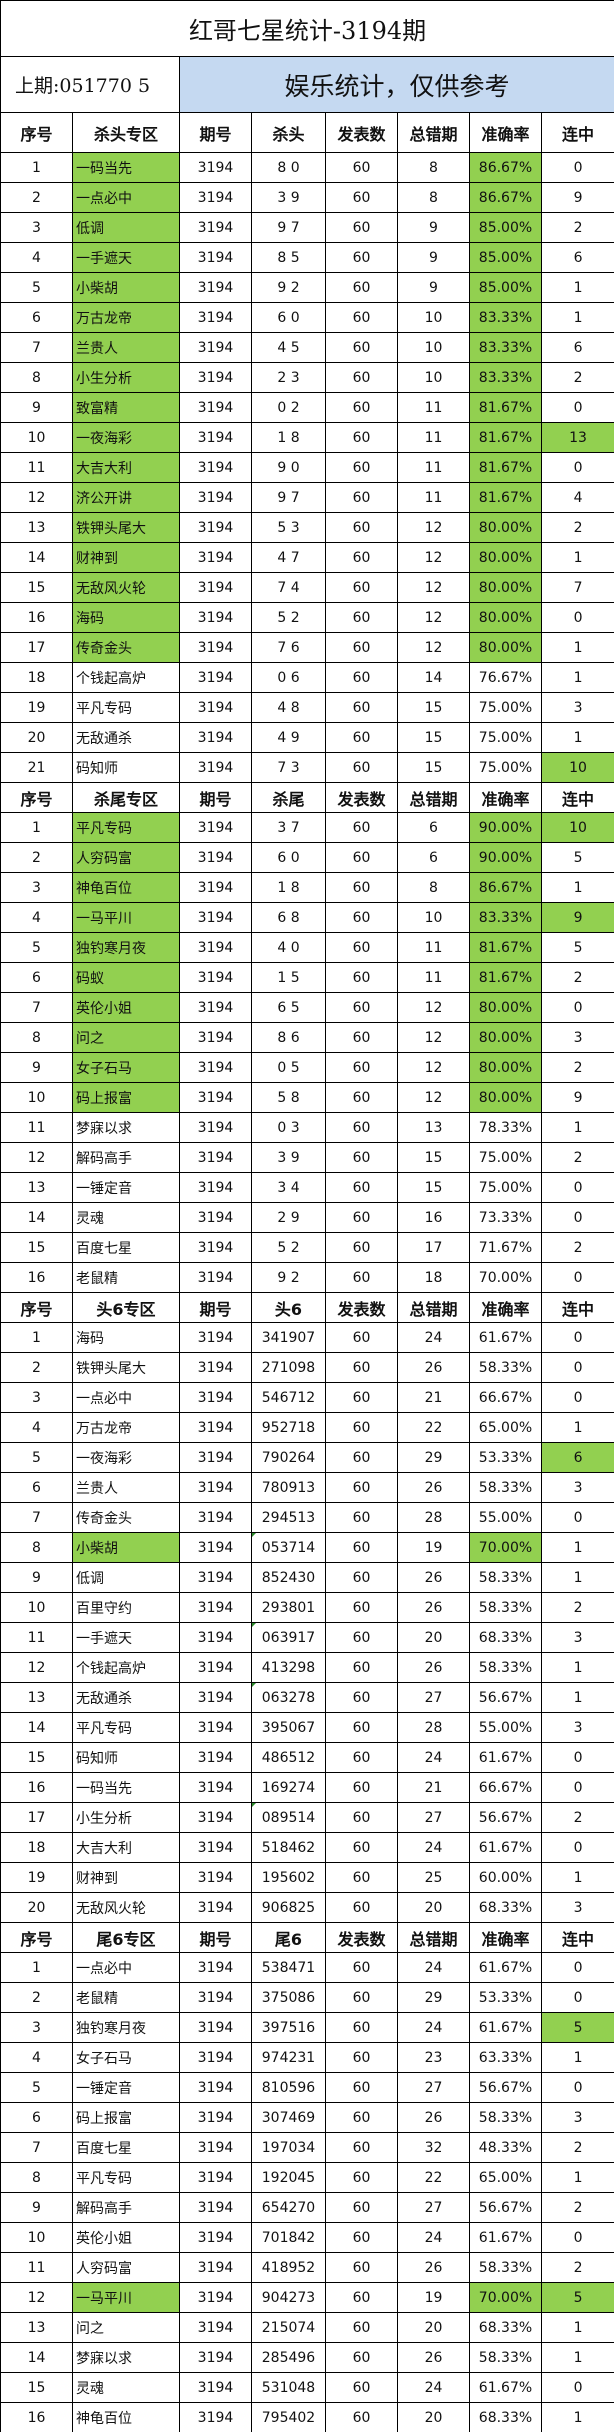 This screenshot has height=2432, width=614. What do you see at coordinates (288, 2177) in the screenshot?
I see `cell-value: 192045` at bounding box center [288, 2177].